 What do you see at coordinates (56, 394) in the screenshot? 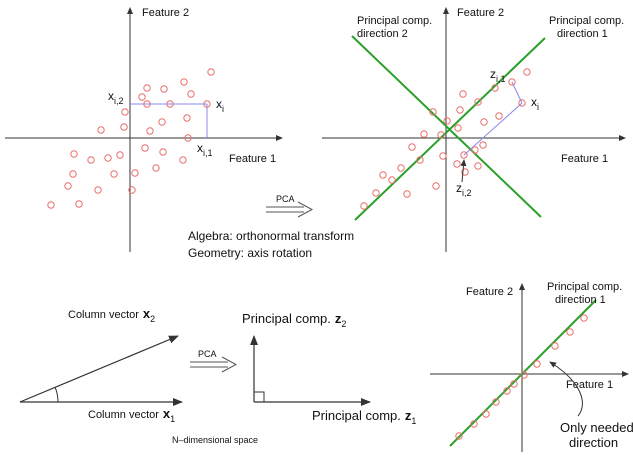
I see `angle-arc` at bounding box center [56, 394].